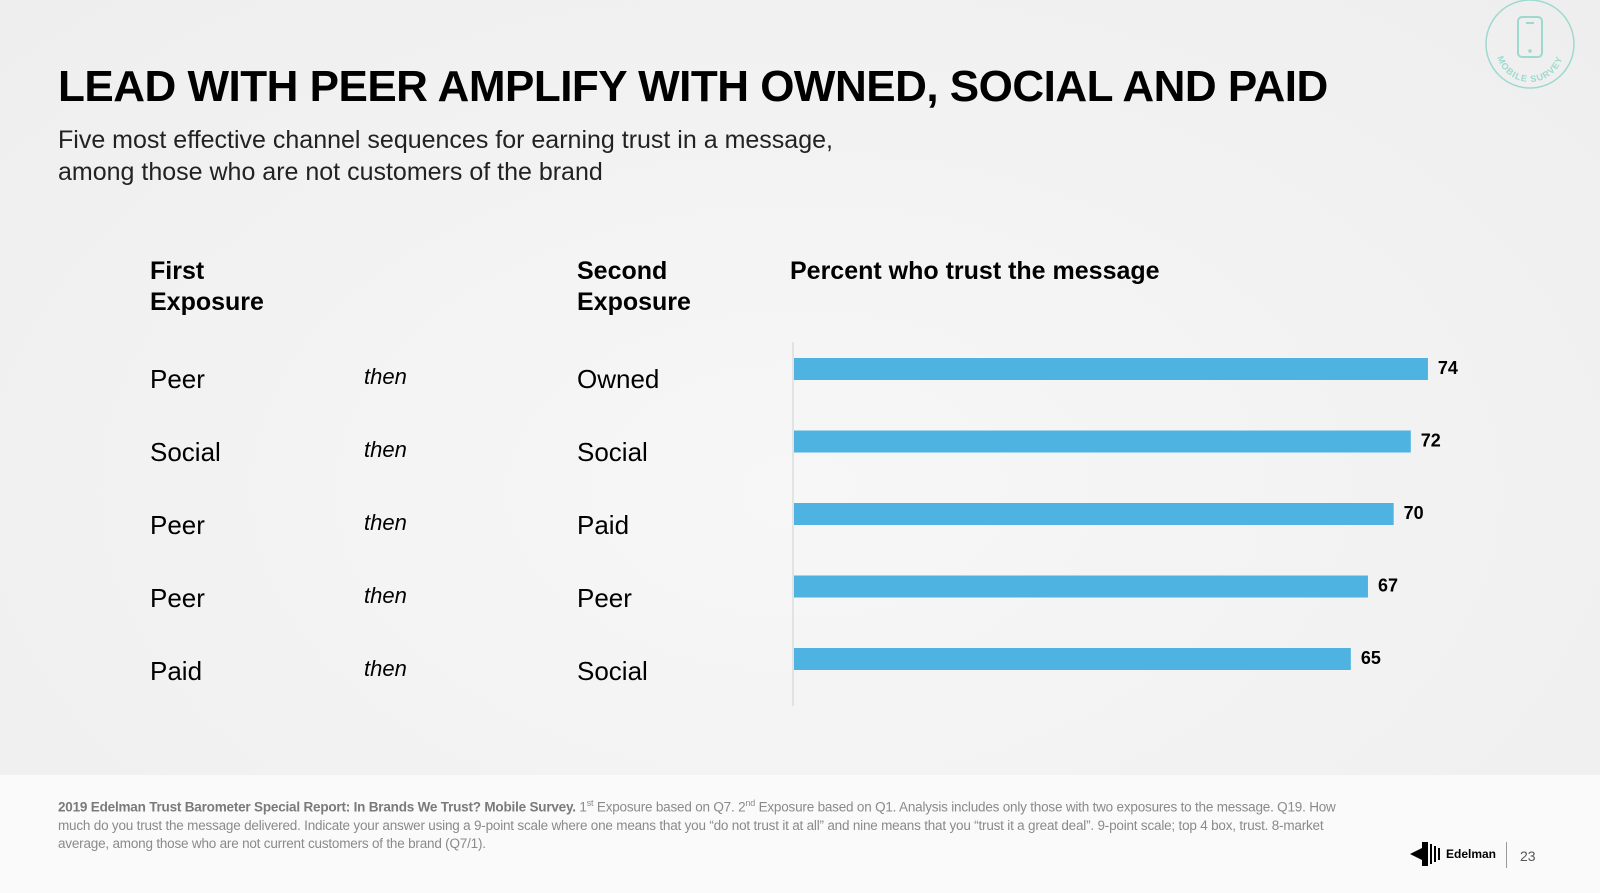  I want to click on superscript: st, so click(590, 803).